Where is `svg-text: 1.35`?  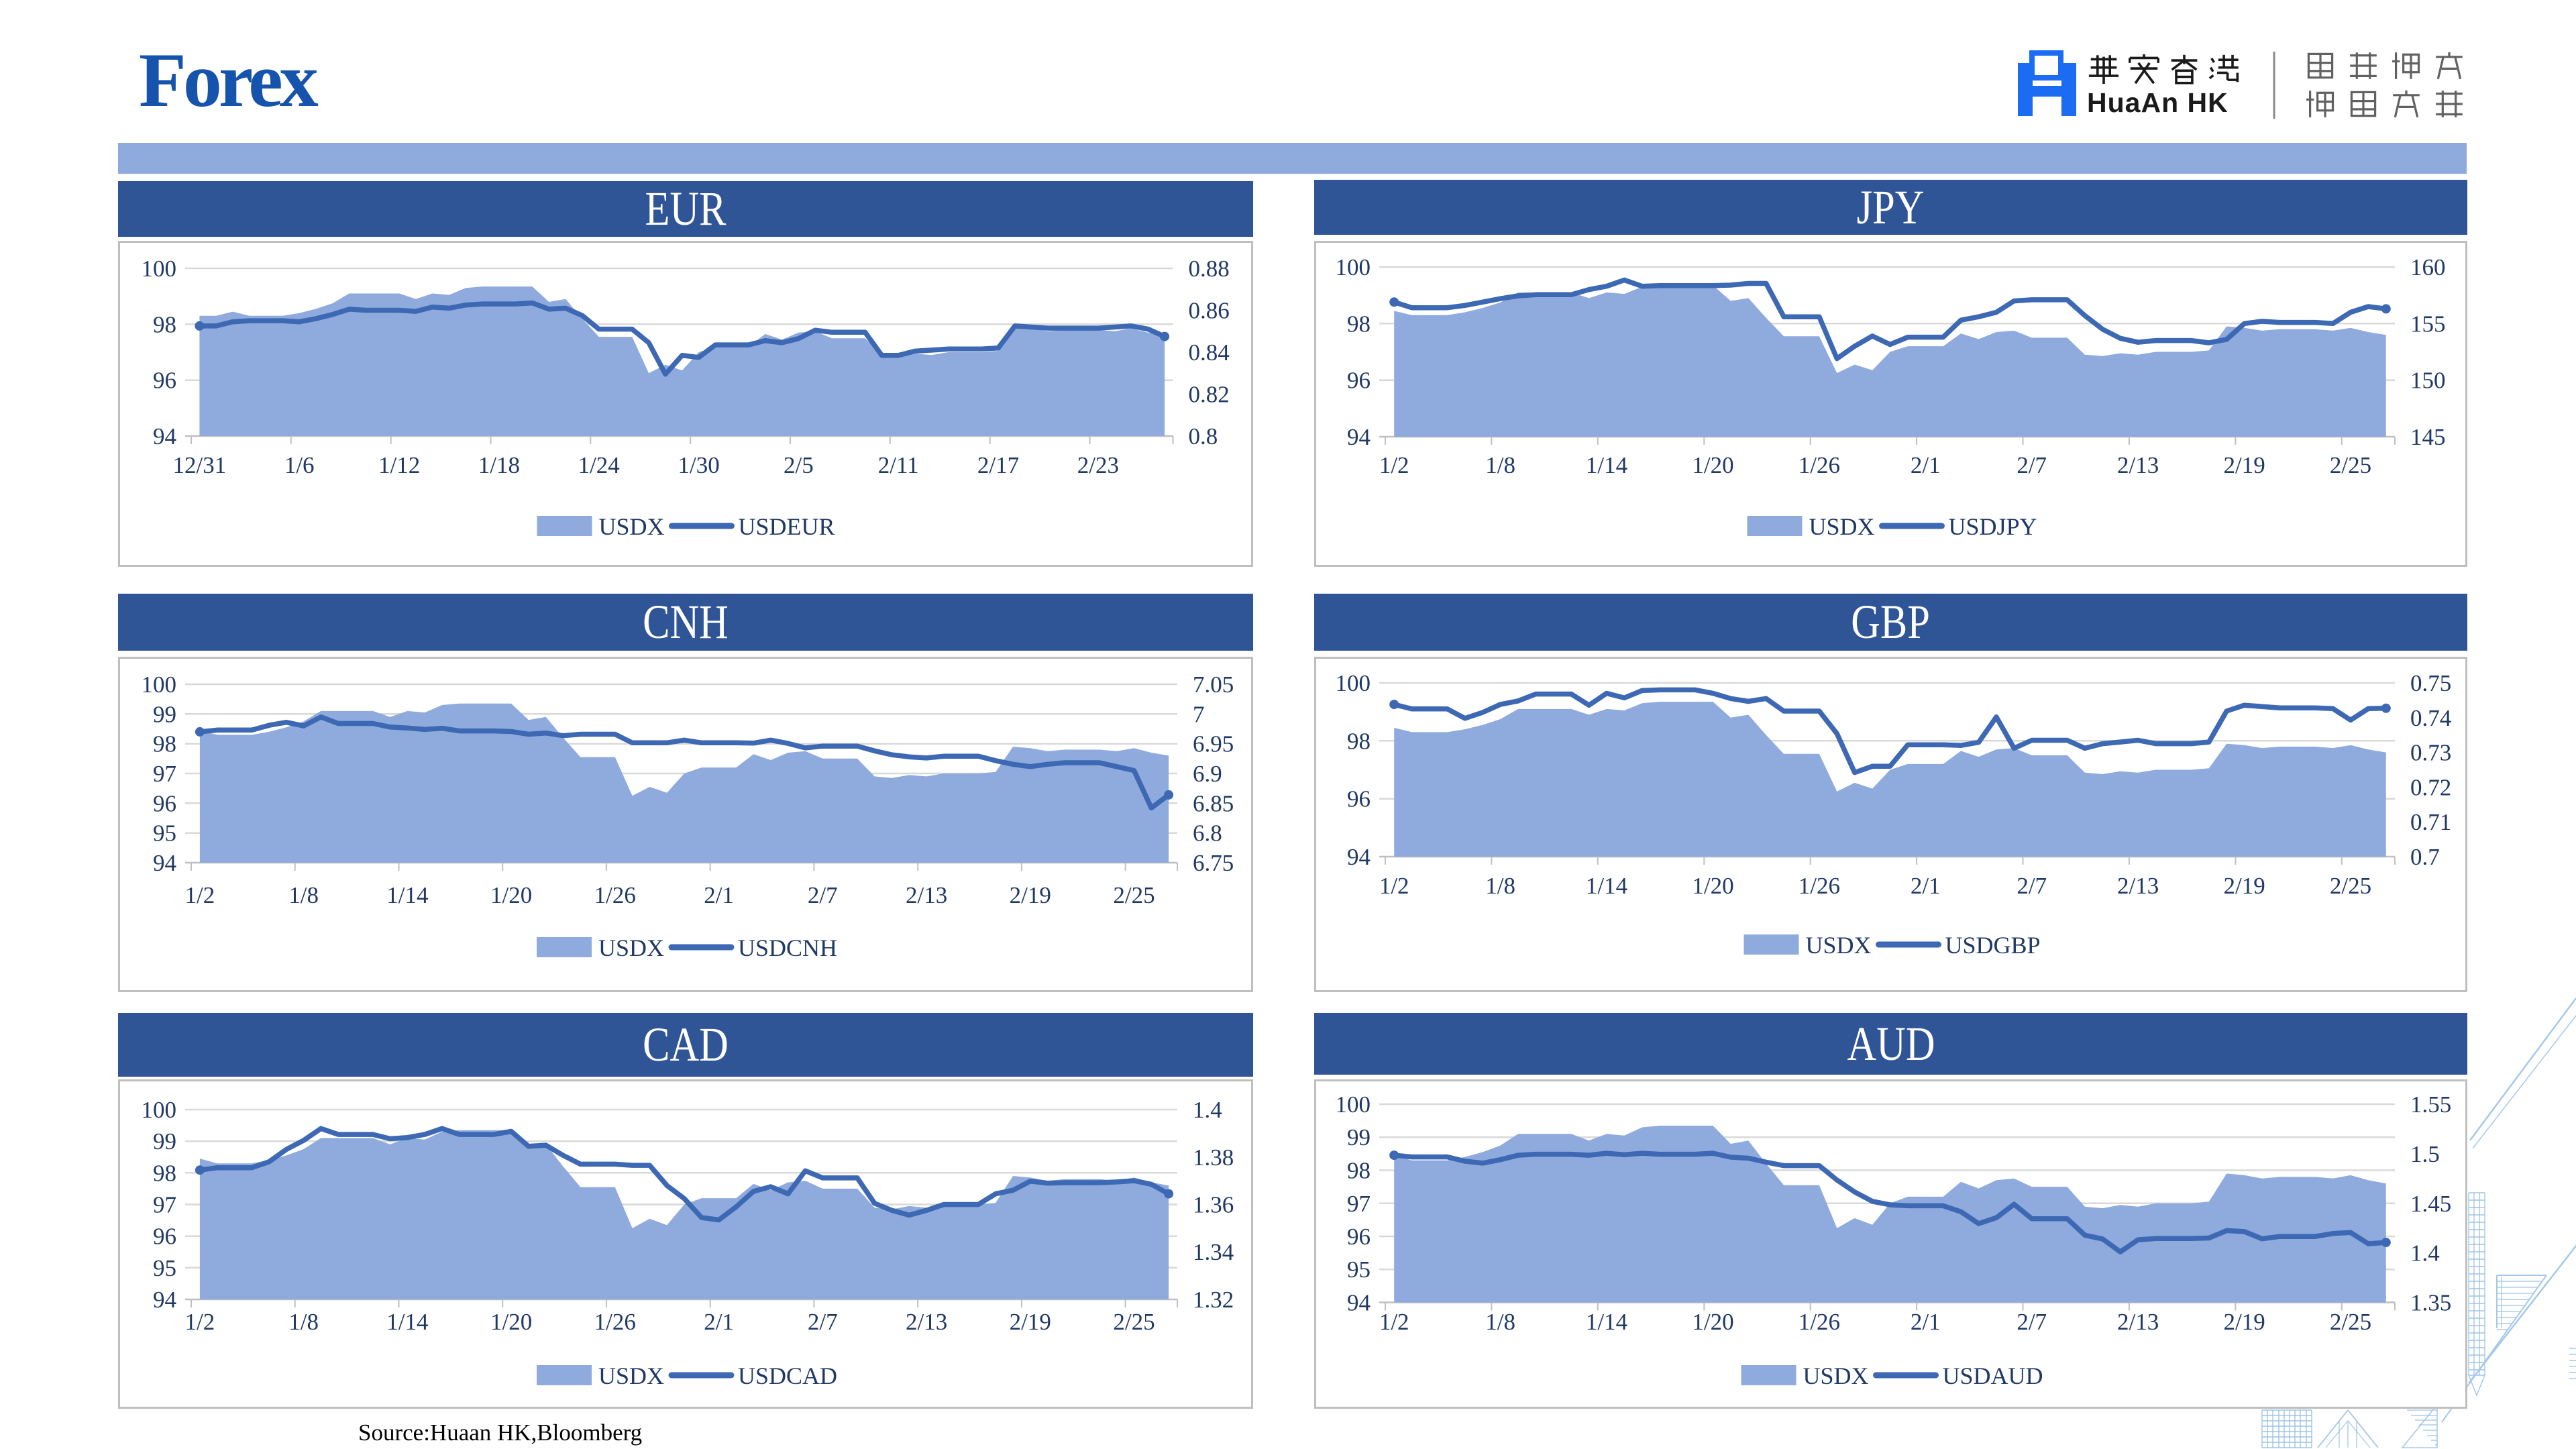
svg-text: 1.35 is located at coordinates (2430, 1303).